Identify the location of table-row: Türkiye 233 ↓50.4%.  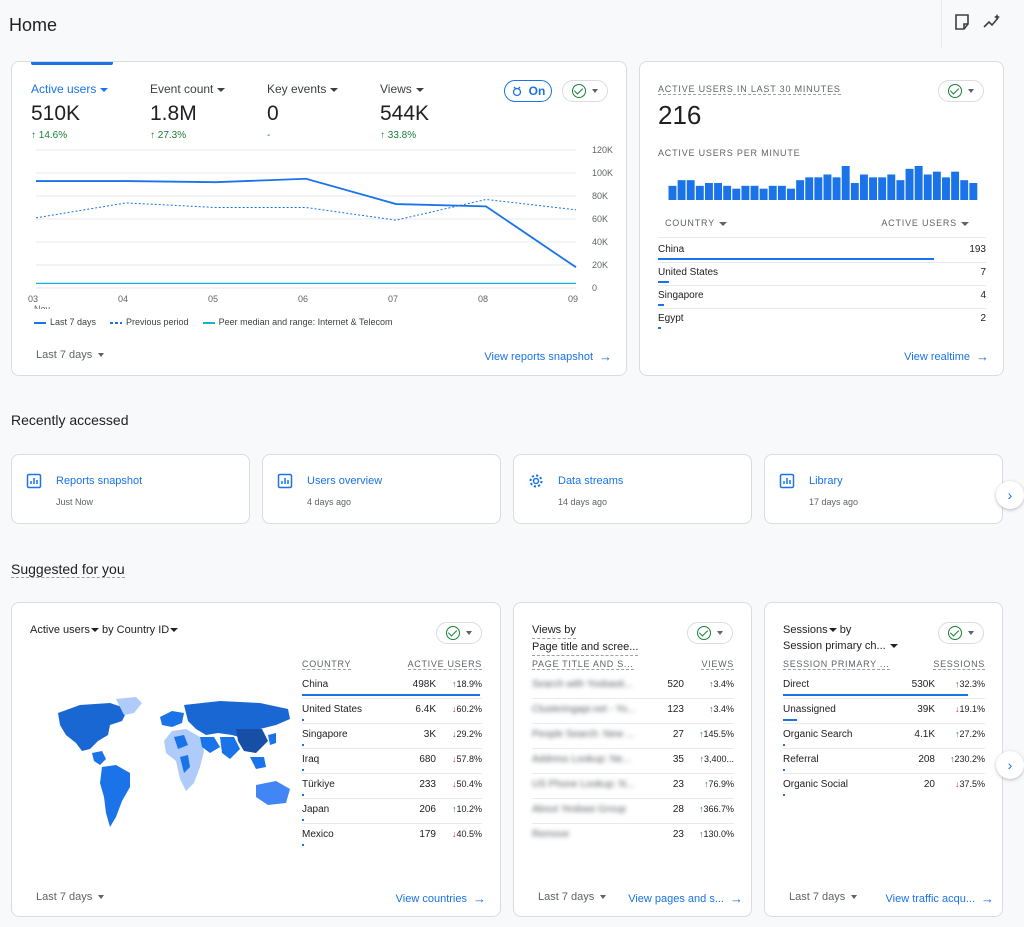
(392, 791).